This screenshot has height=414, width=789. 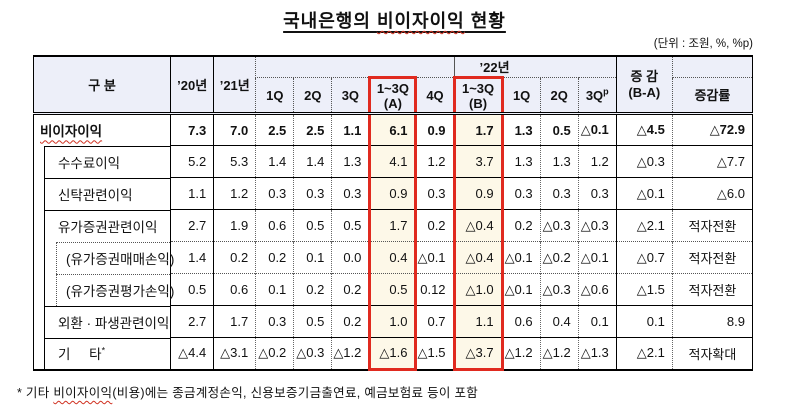 What do you see at coordinates (712, 354) in the screenshot?
I see `cell-r7-c12: 적자확대` at bounding box center [712, 354].